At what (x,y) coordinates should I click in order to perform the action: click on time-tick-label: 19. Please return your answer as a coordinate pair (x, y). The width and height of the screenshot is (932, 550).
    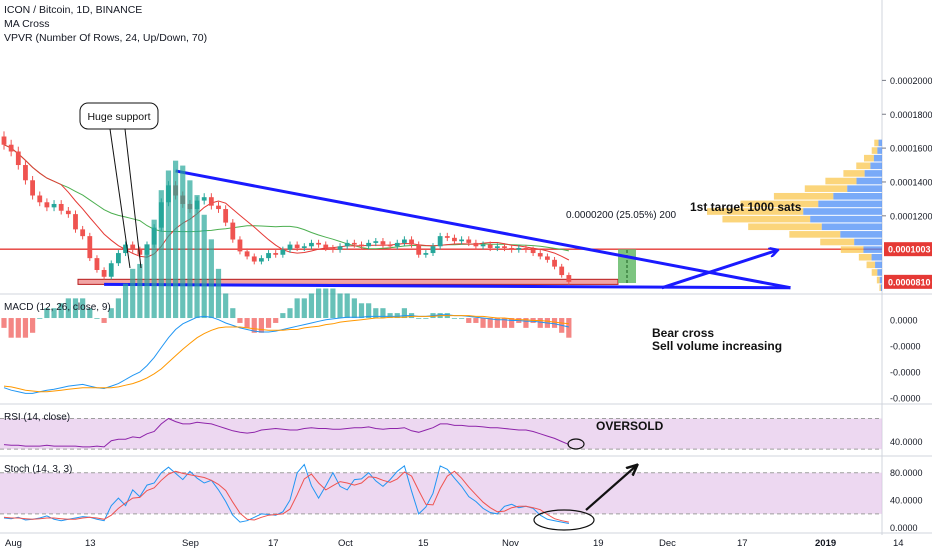
    Looking at the image, I should click on (598, 543).